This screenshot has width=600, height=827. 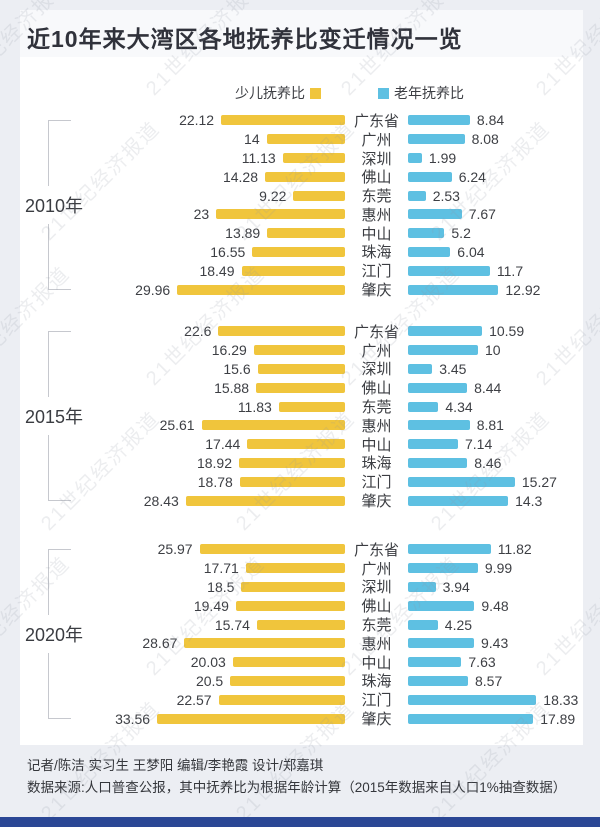 I want to click on child-value-label: 25.97, so click(x=175, y=549).